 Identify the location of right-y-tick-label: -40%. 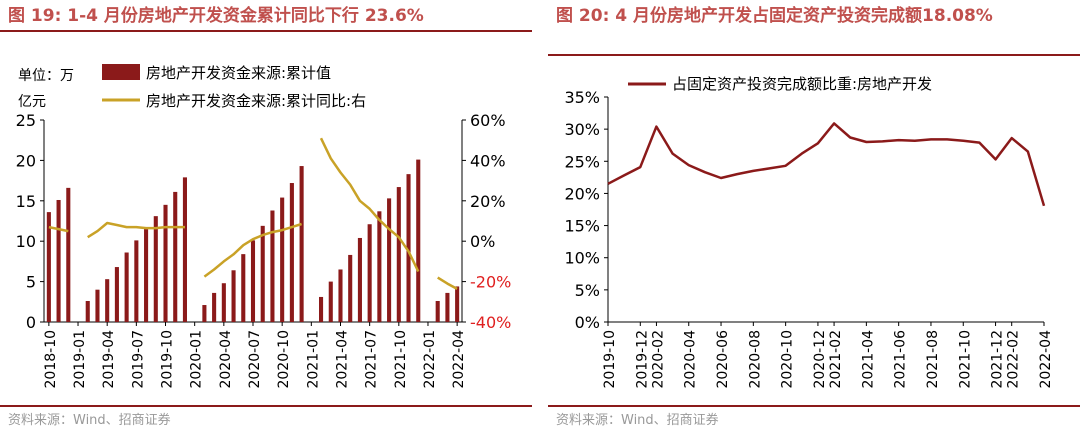
(490, 322).